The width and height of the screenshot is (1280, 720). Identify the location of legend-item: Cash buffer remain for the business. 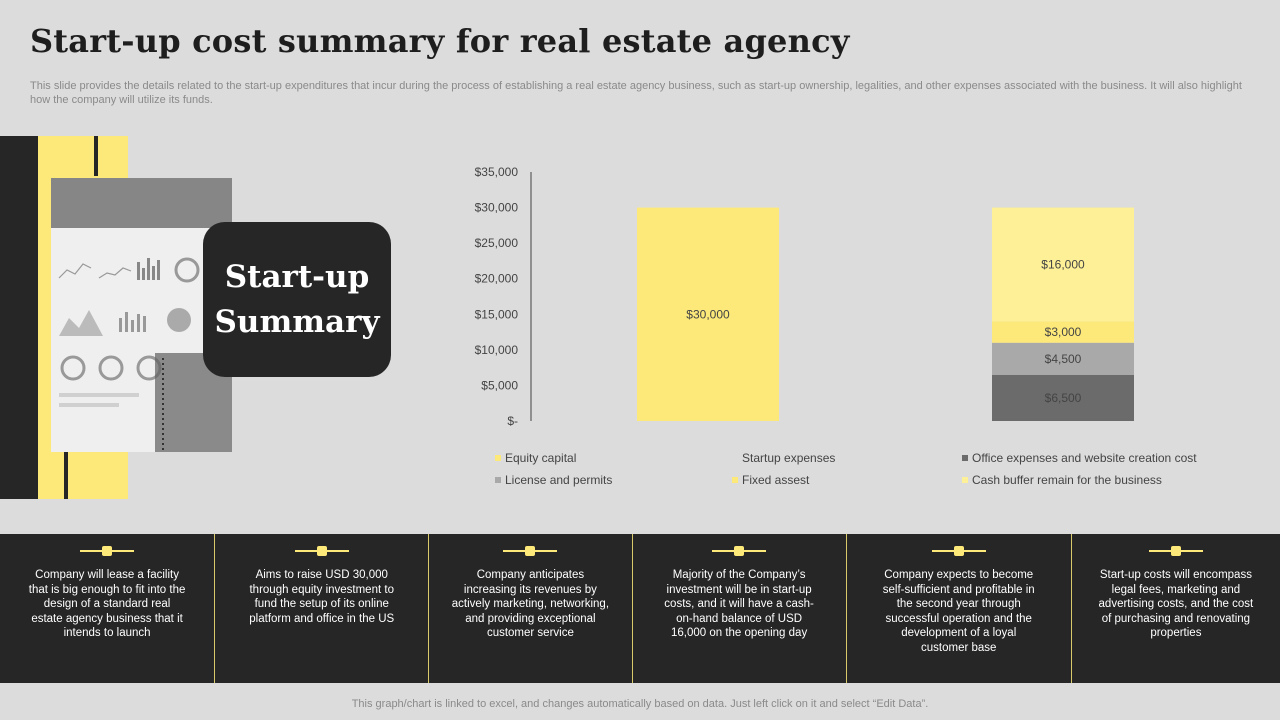
(1102, 480).